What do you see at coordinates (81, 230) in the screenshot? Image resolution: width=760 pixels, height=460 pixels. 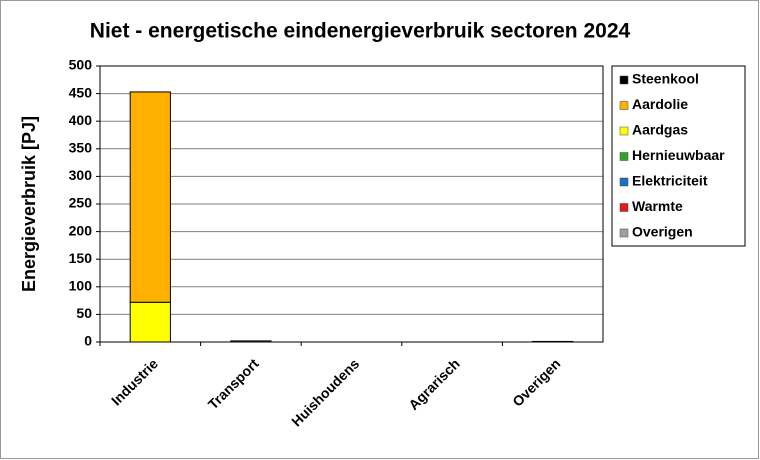 I see `y-tick-label: 200` at bounding box center [81, 230].